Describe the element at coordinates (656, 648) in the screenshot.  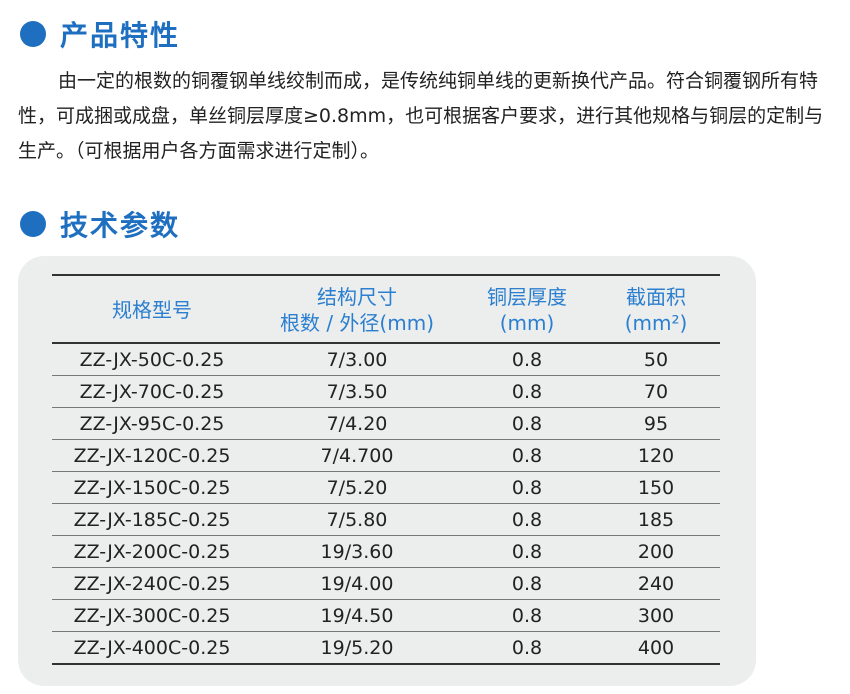
I see `cell-area: 400` at that location.